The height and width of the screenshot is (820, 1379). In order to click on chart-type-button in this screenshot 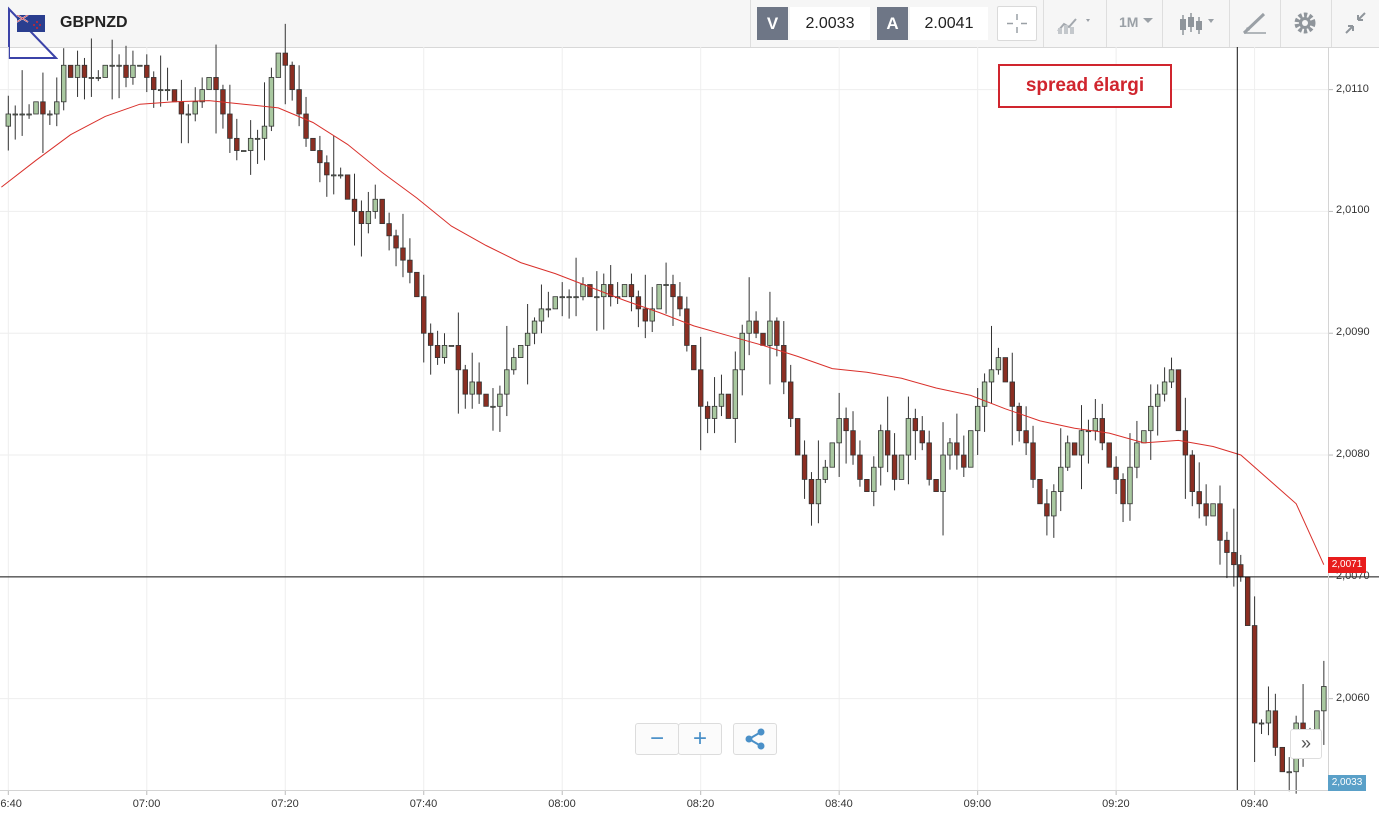, I will do `click(1074, 23)`.